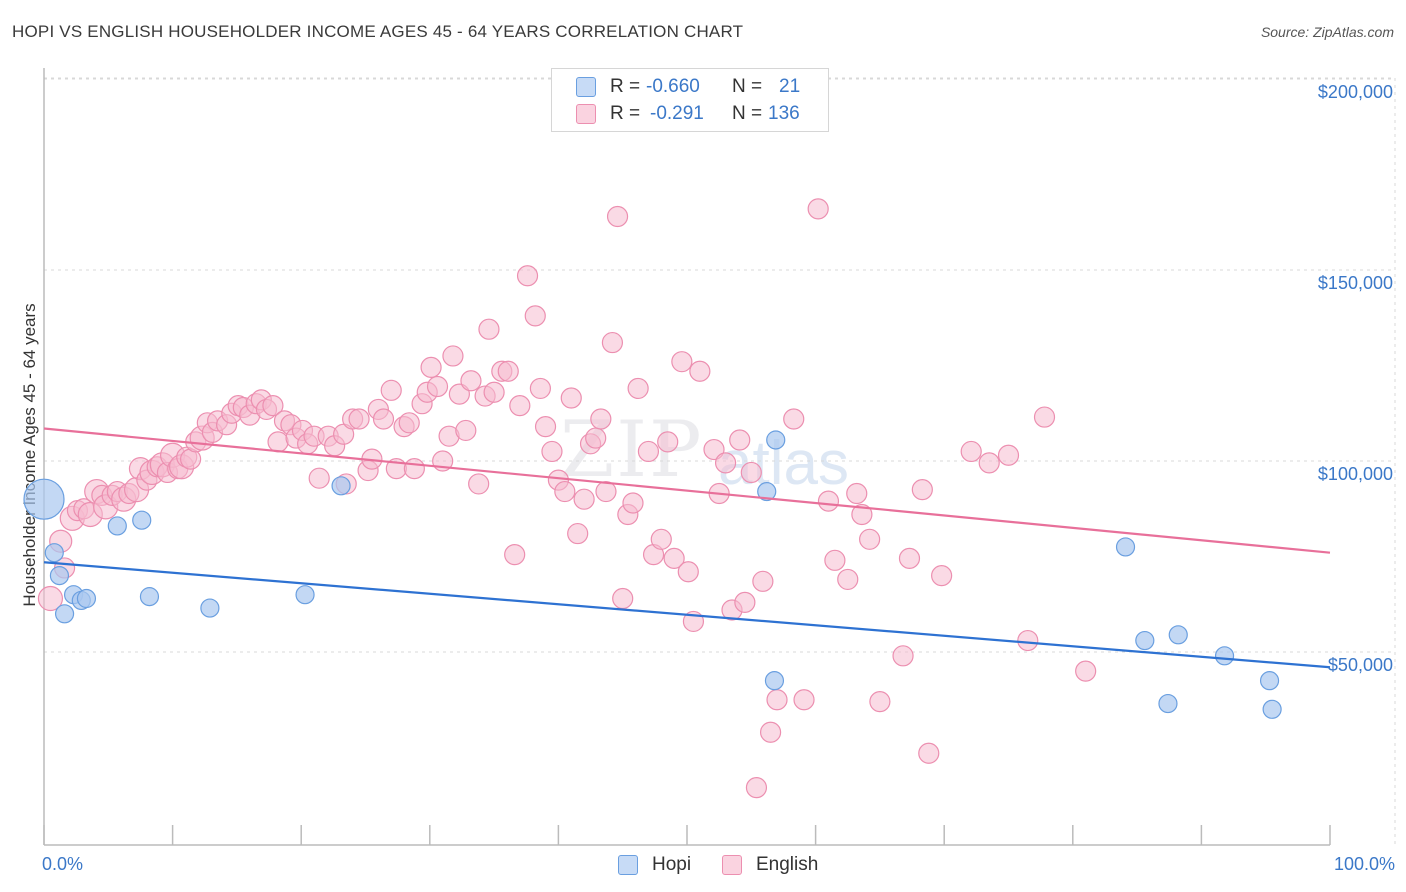 The height and width of the screenshot is (892, 1406). Describe the element at coordinates (770, 865) in the screenshot. I see `legend-item-english: English` at that location.